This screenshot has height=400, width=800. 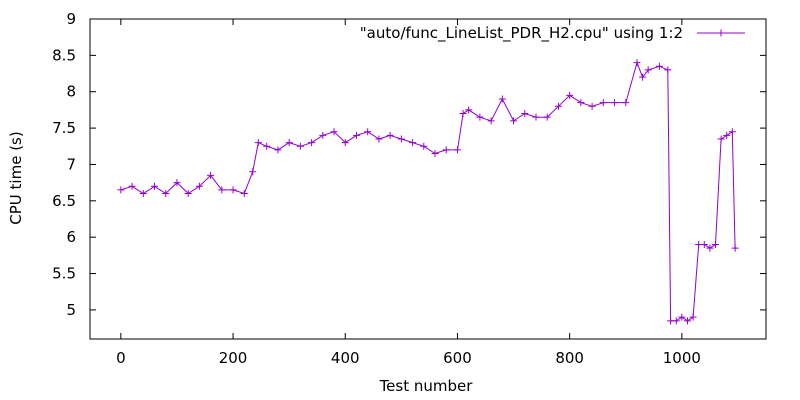 What do you see at coordinates (71, 310) in the screenshot?
I see `y-tick-label: 5` at bounding box center [71, 310].